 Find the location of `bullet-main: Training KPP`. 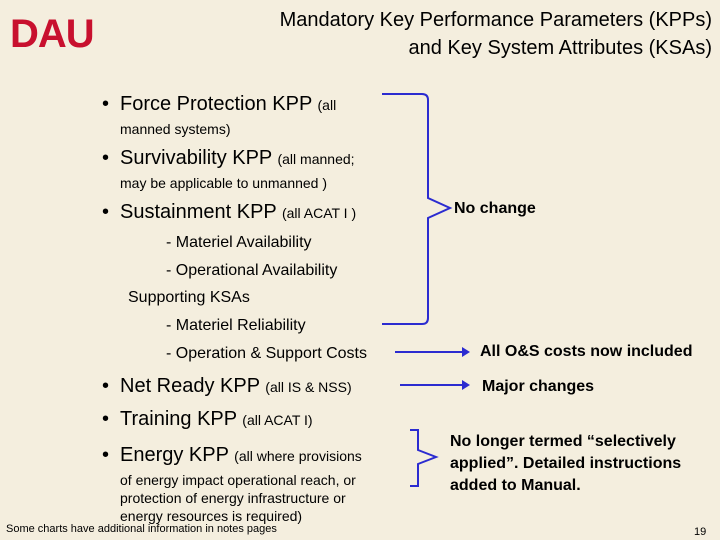

bullet-main: Training KPP is located at coordinates (178, 419).